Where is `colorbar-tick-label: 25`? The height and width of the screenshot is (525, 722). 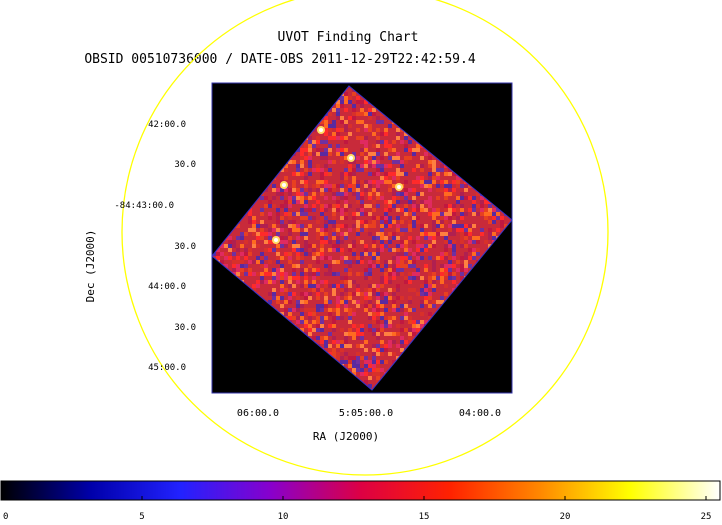 colorbar-tick-label: 25 is located at coordinates (706, 516).